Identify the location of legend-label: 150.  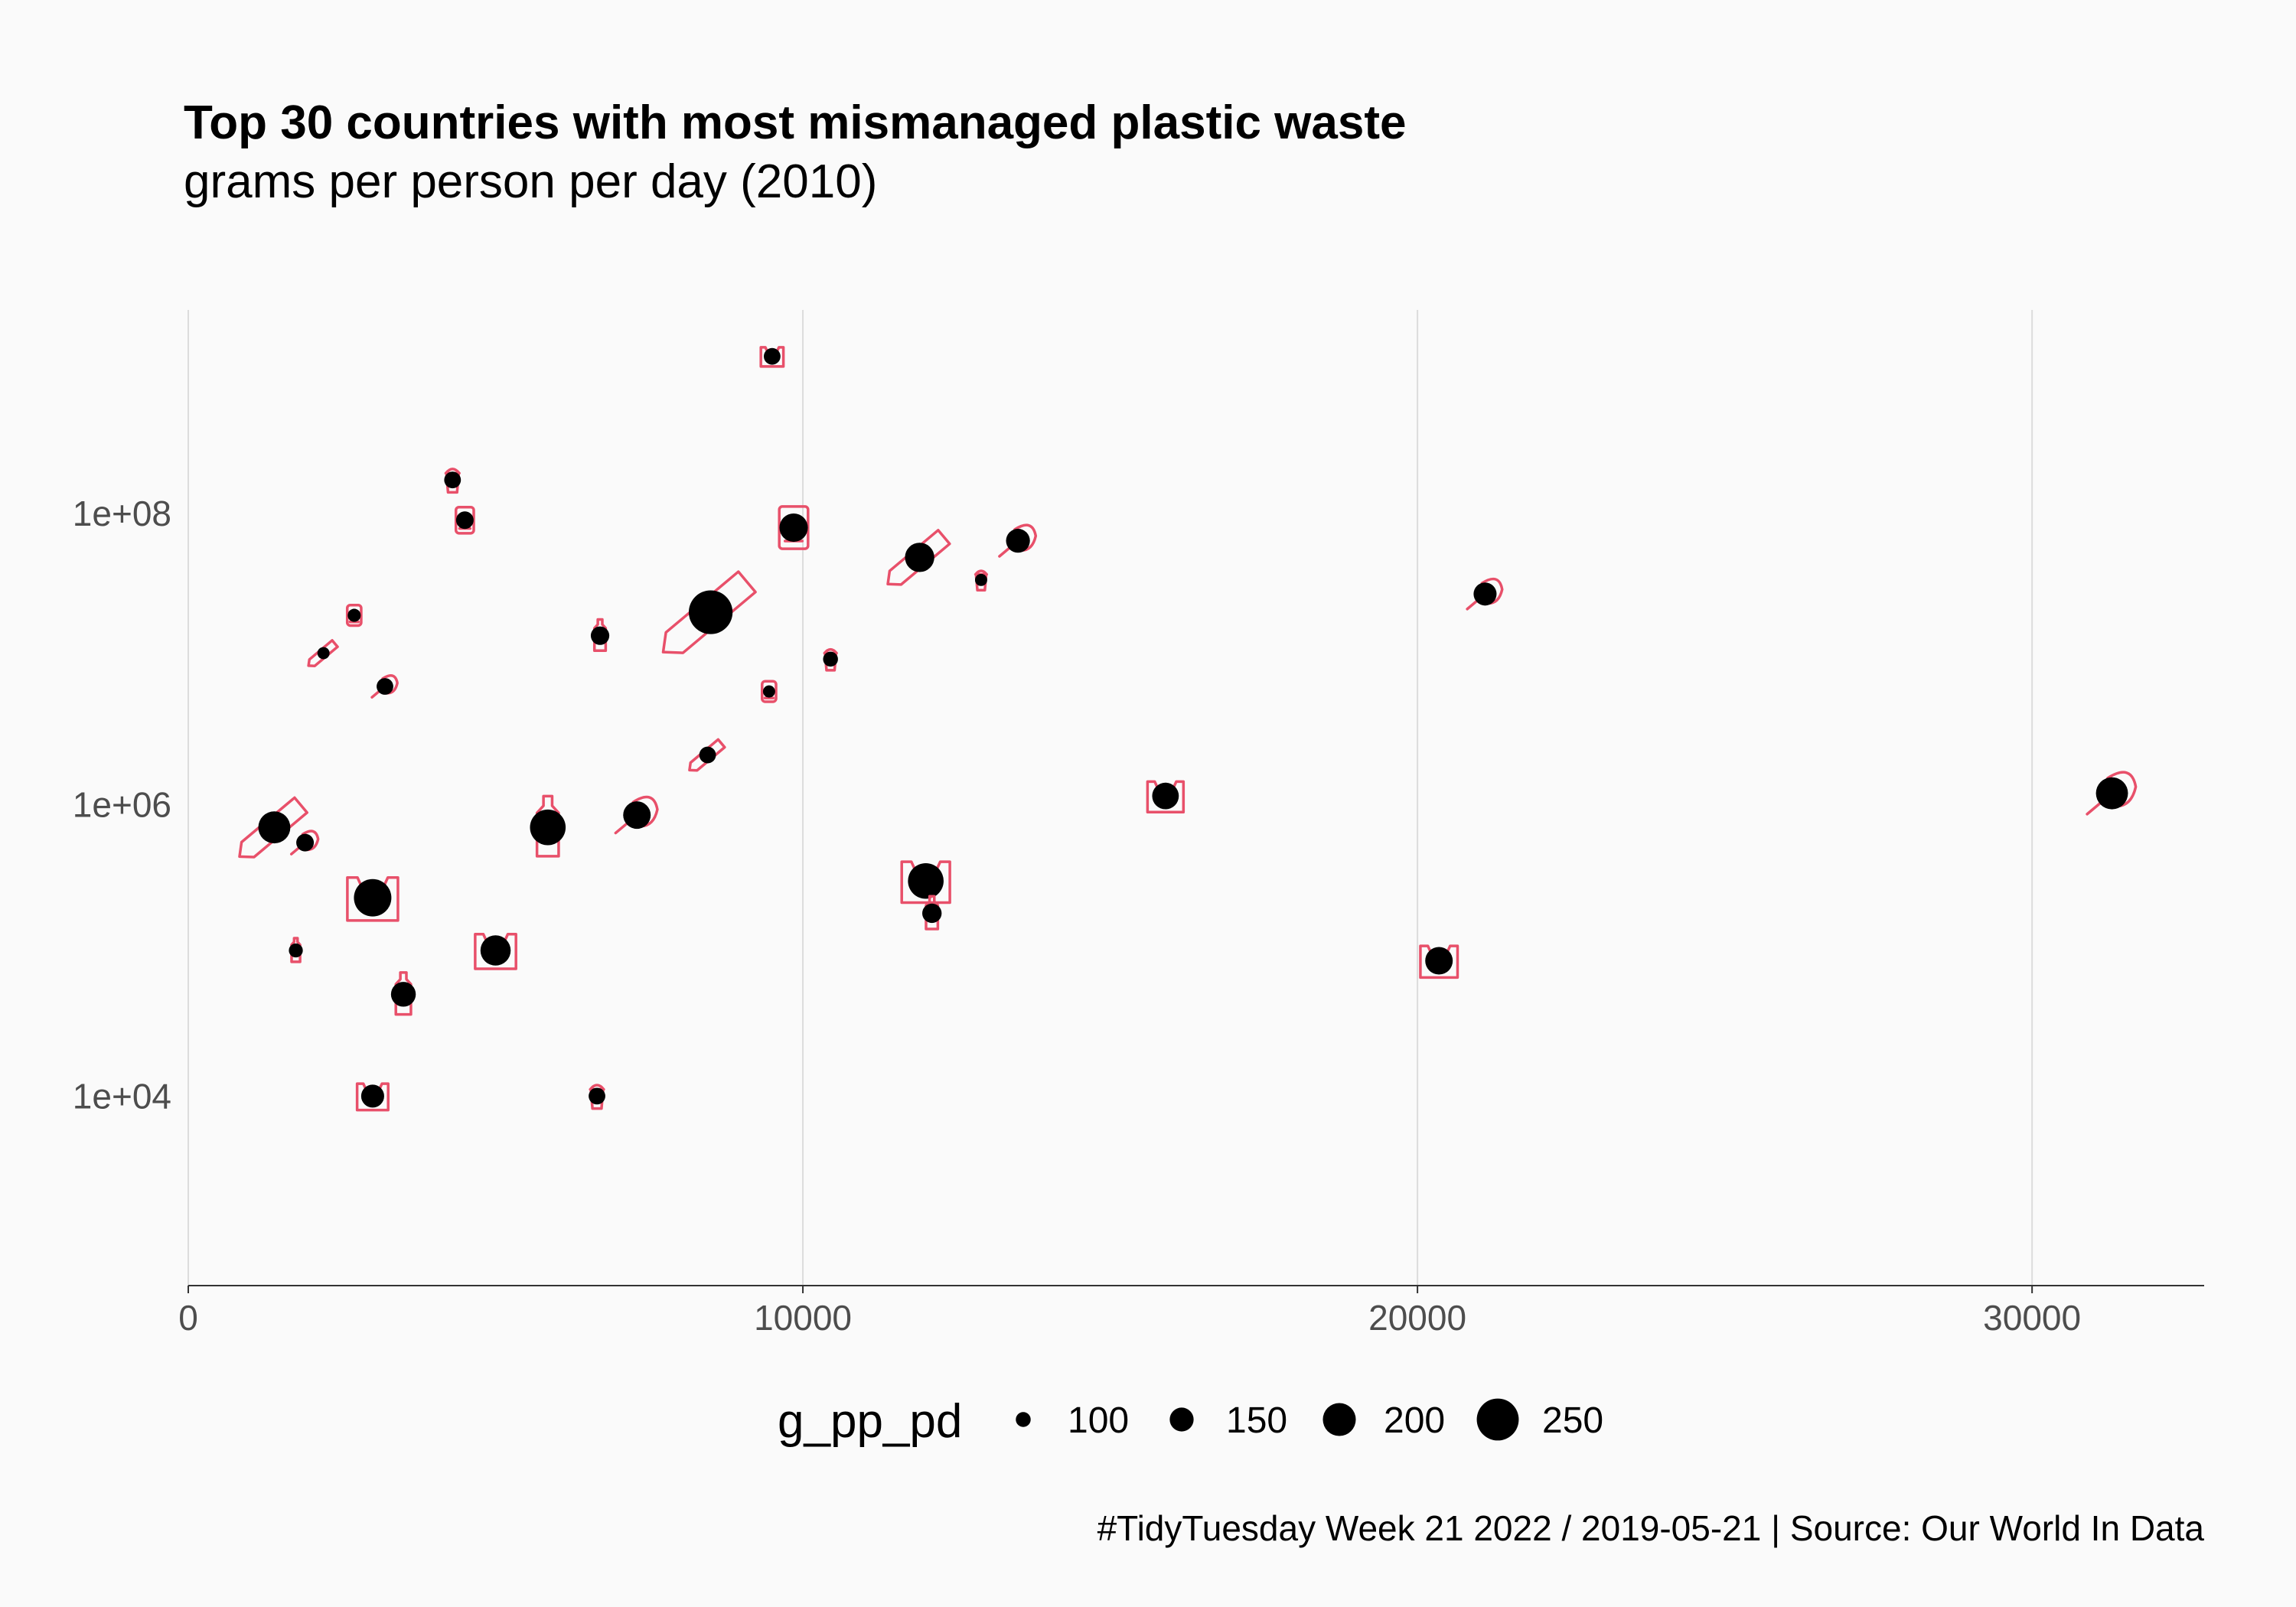
(1256, 1420).